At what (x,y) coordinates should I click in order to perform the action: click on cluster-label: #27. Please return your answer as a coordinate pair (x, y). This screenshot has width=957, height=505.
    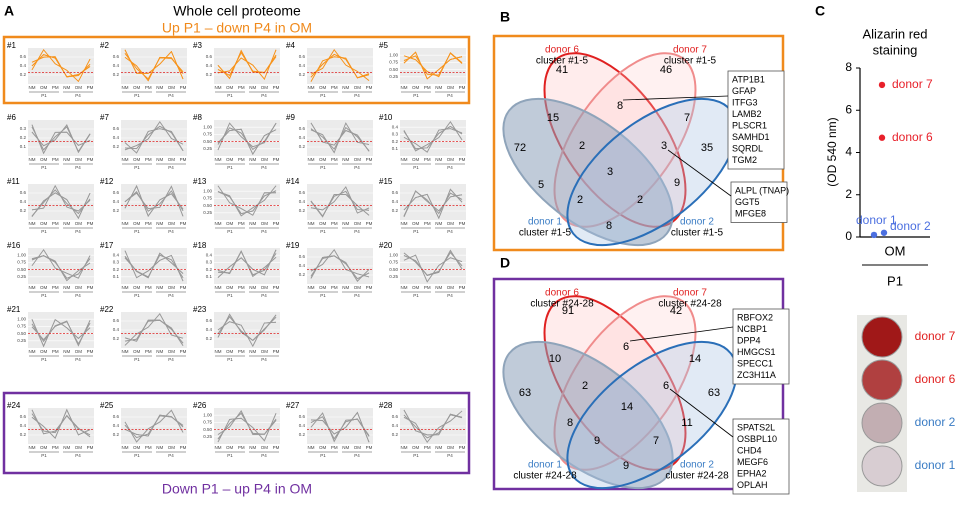
    Looking at the image, I should click on (293, 405).